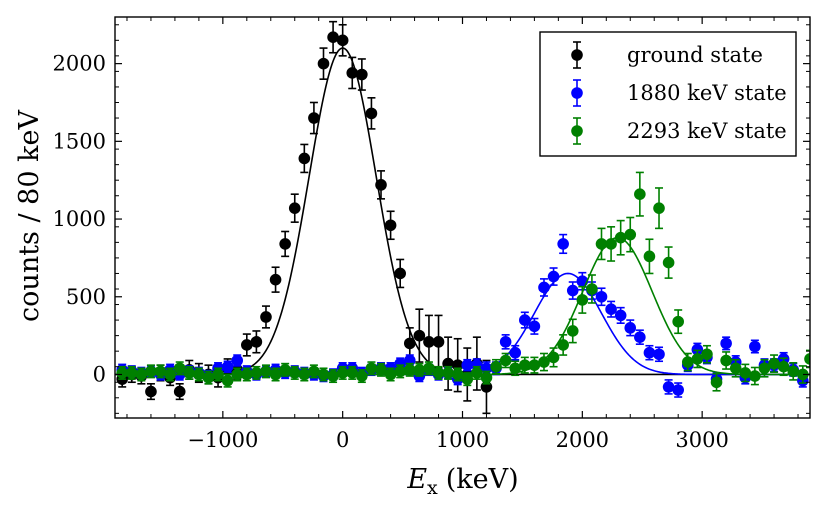  Describe the element at coordinates (432, 488) in the screenshot. I see `x-axis-label-sub: x` at that location.